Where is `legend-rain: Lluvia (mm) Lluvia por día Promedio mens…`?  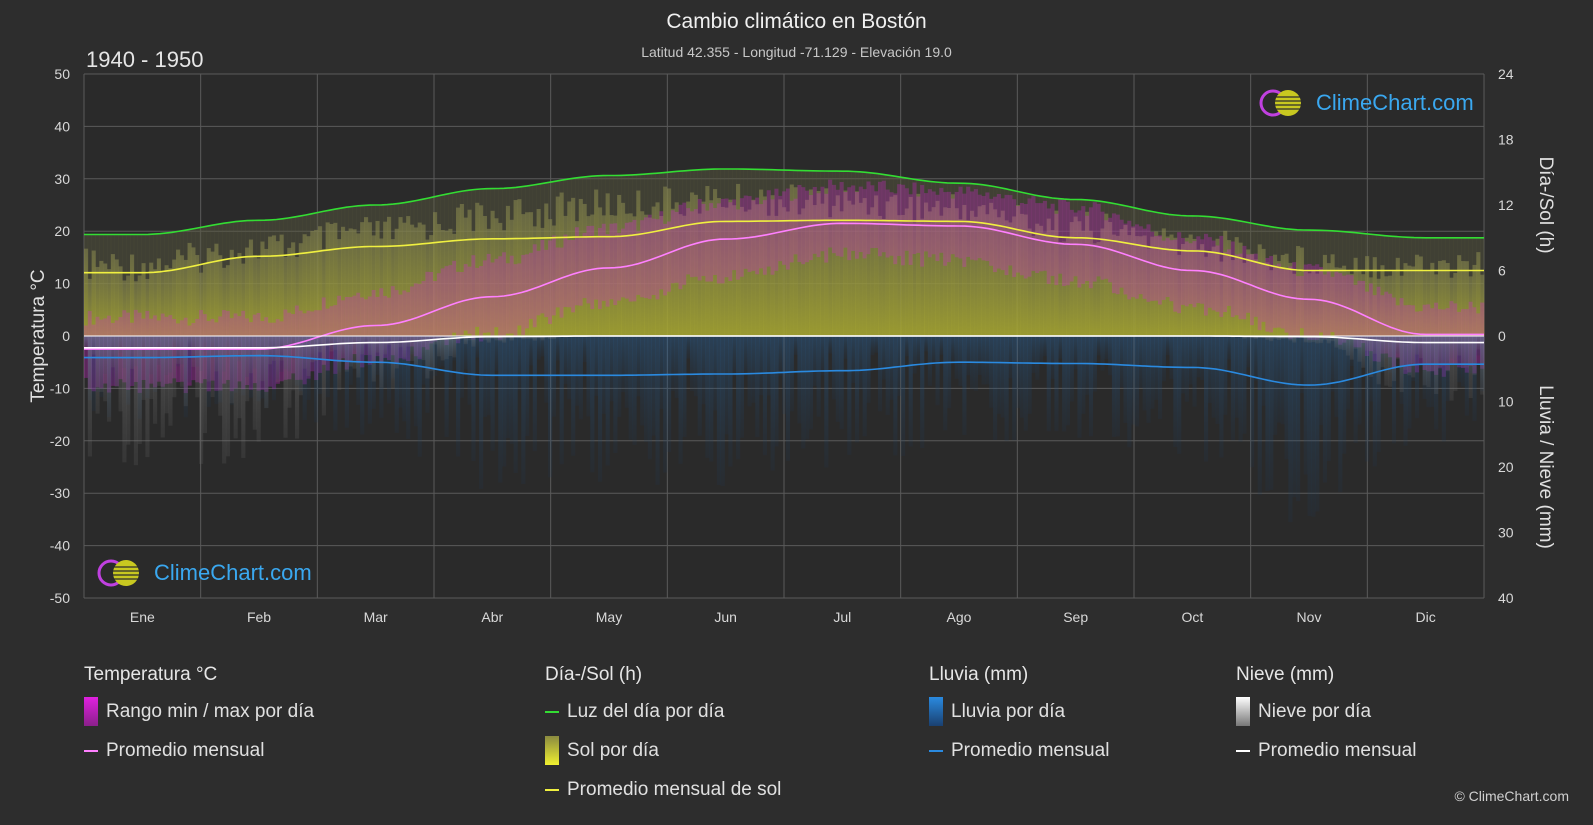
legend-rain: Lluvia (mm) Lluvia por día Promedio mens… is located at coordinates (1019, 717).